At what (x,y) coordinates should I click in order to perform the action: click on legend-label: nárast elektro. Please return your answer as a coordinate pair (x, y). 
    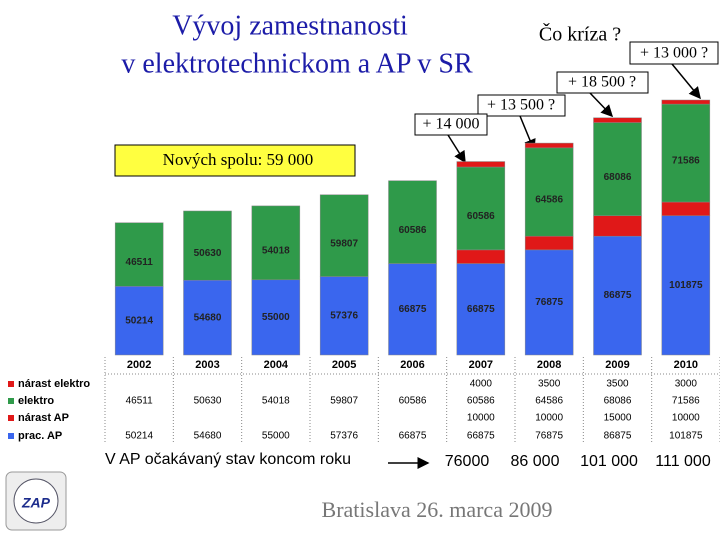
    Looking at the image, I should click on (54, 384).